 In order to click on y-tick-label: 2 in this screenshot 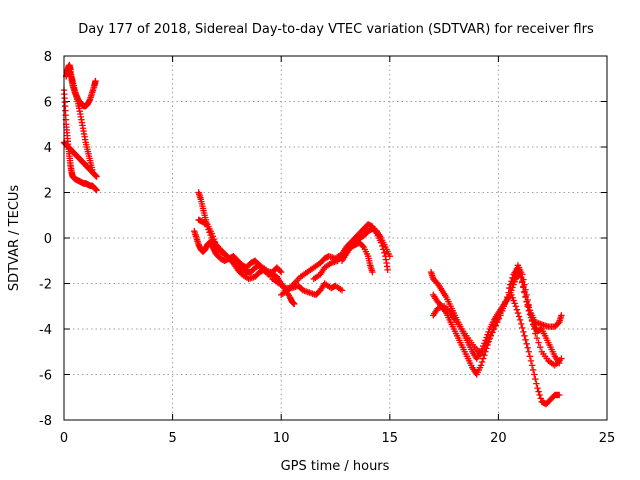, I will do `click(48, 194)`.